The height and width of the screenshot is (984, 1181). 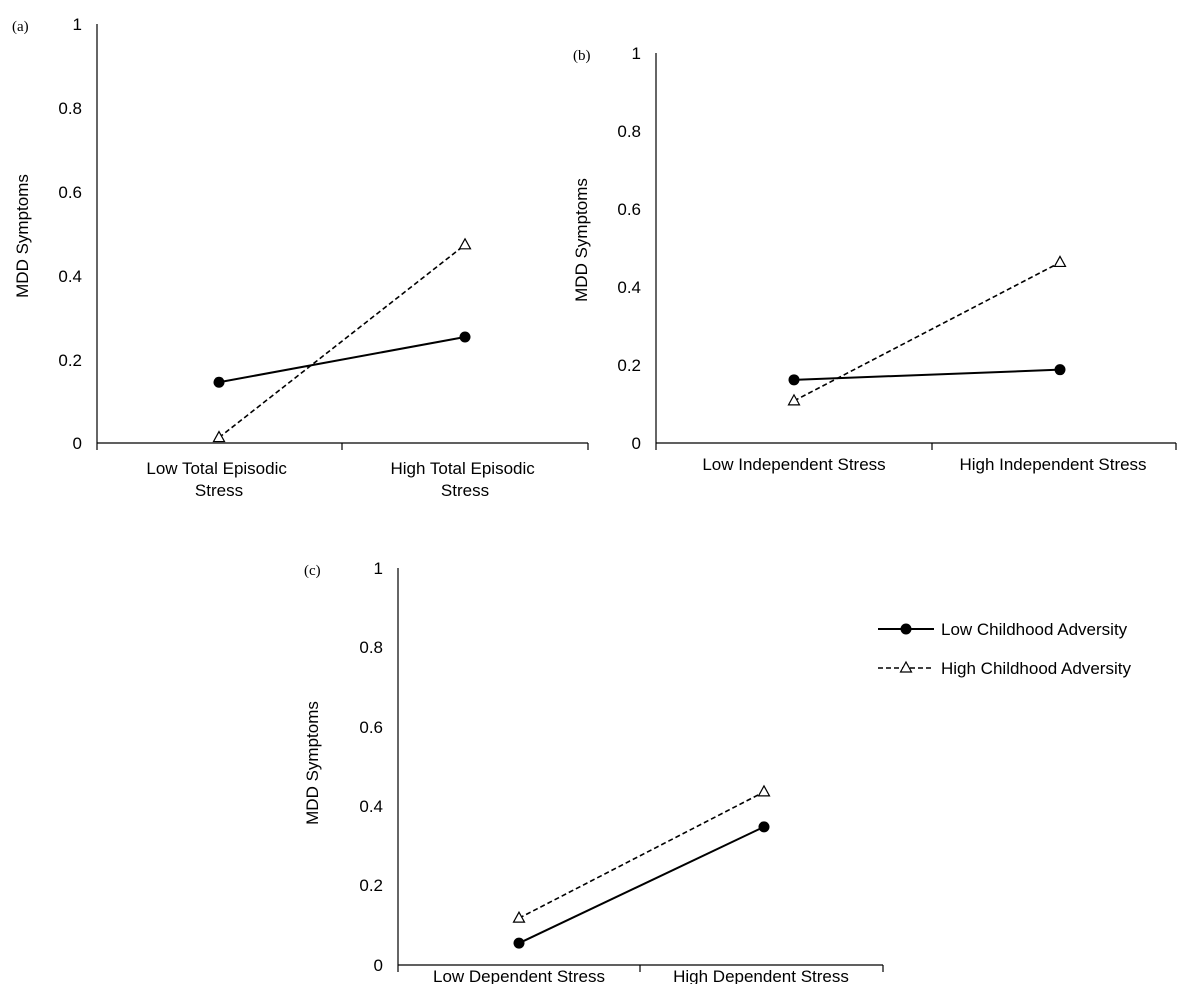 I want to click on panel-b-ytick-0.2: 0.2, so click(x=629, y=365).